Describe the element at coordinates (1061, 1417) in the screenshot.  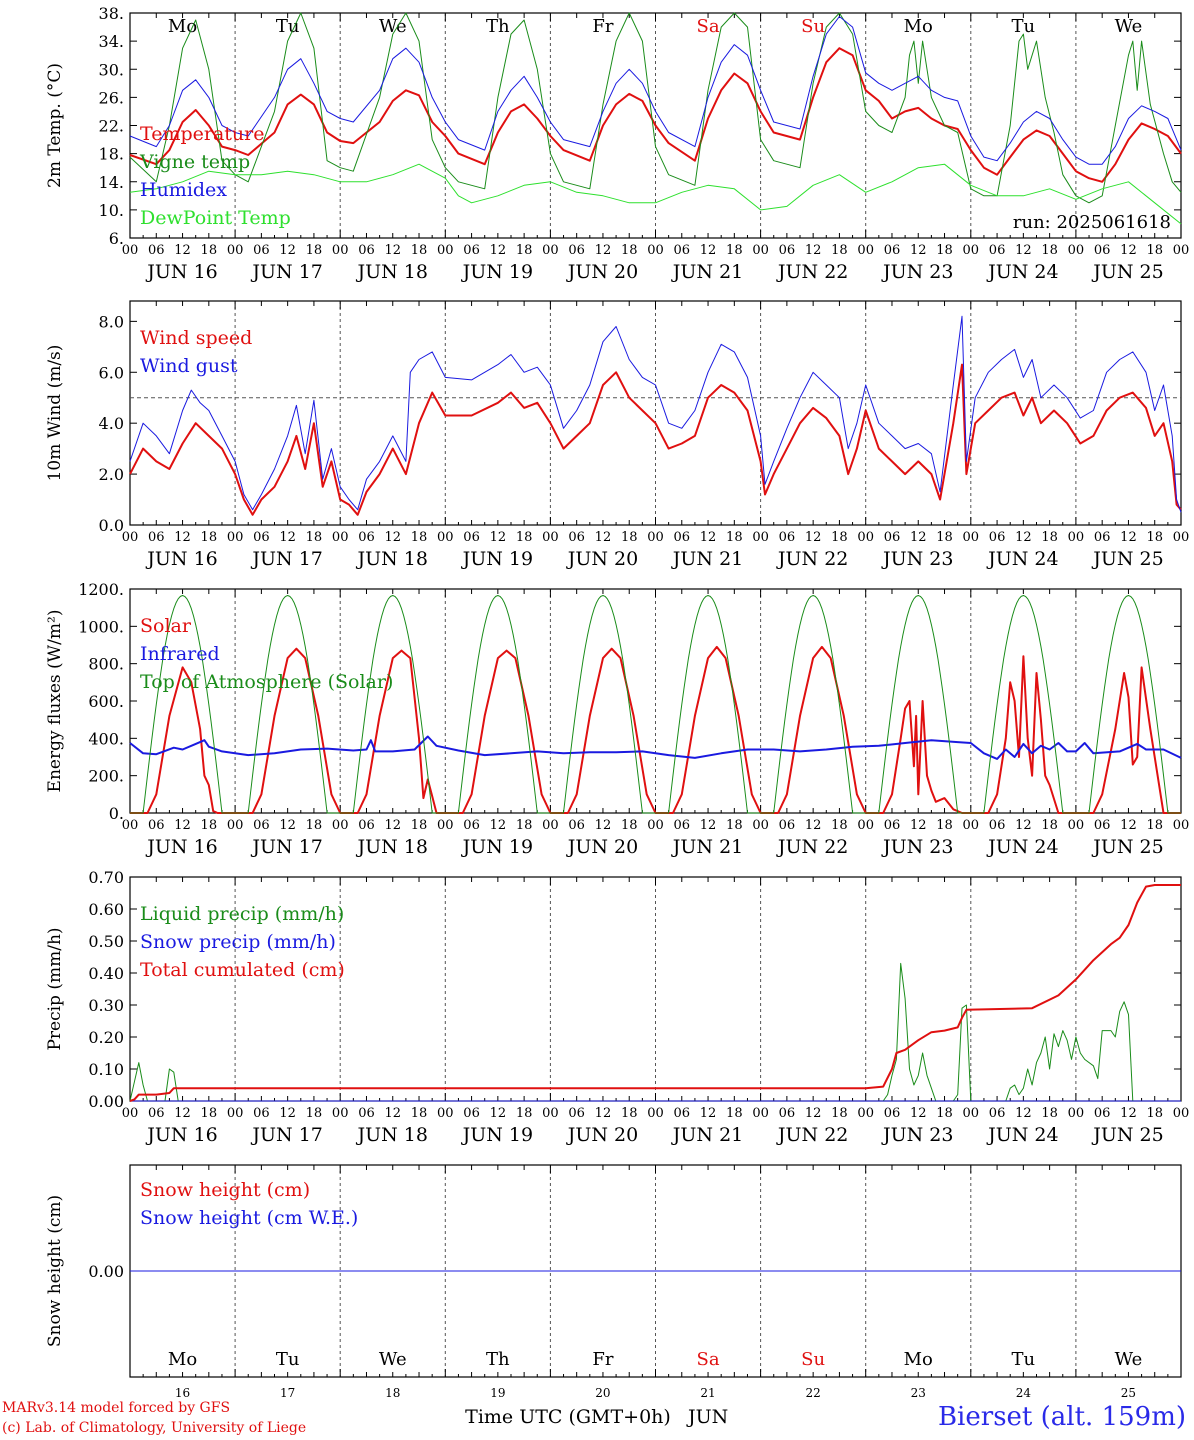
I see `station-label: Bierset (alt. 159m)` at that location.